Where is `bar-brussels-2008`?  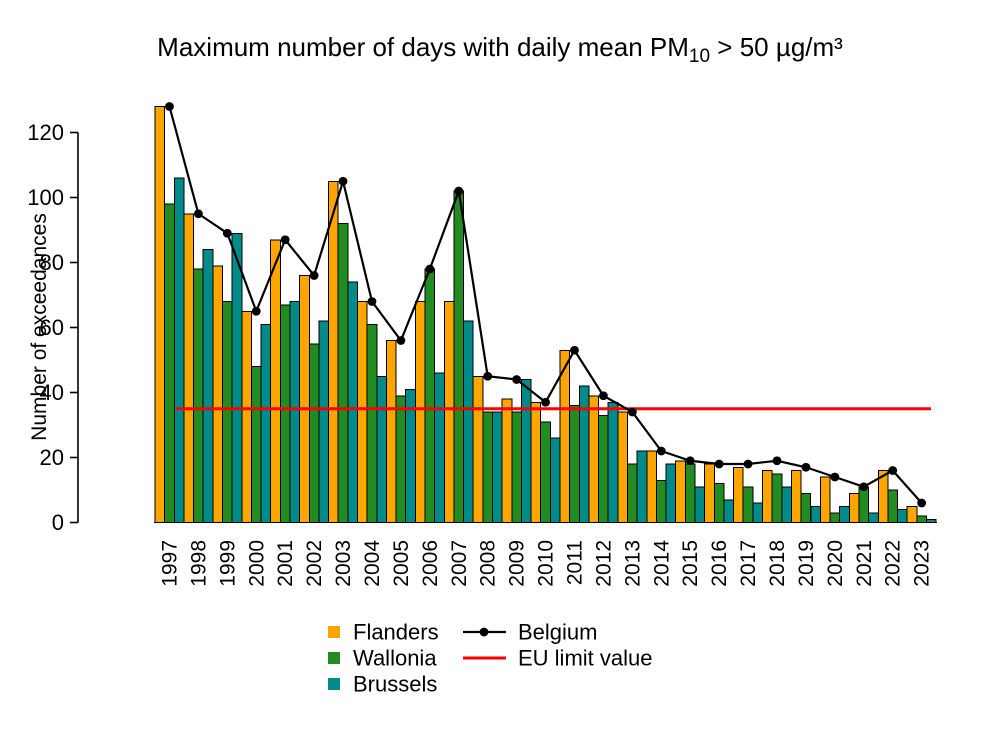
bar-brussels-2008 is located at coordinates (497, 467).